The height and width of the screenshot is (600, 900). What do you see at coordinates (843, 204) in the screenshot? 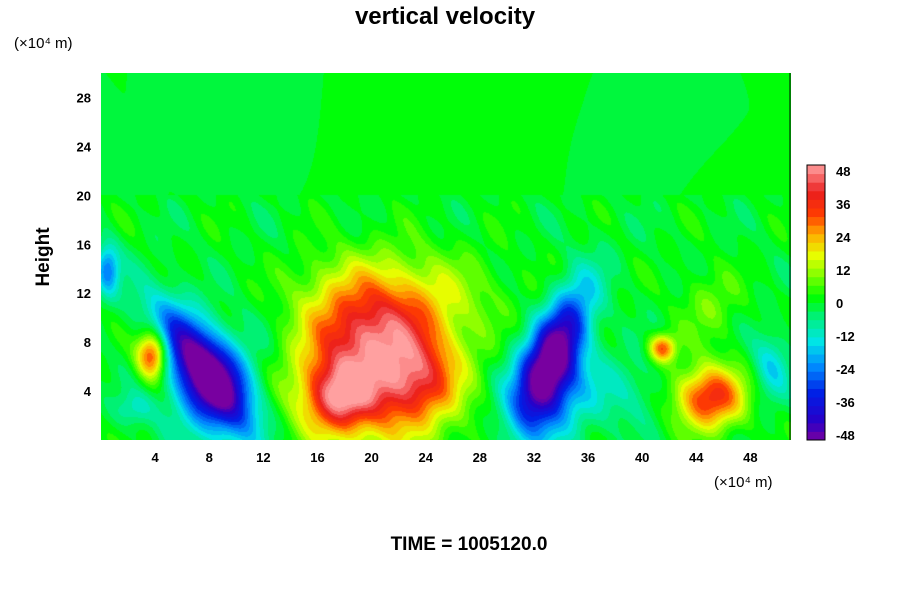
I see `colorbar-tick-label: 36` at bounding box center [843, 204].